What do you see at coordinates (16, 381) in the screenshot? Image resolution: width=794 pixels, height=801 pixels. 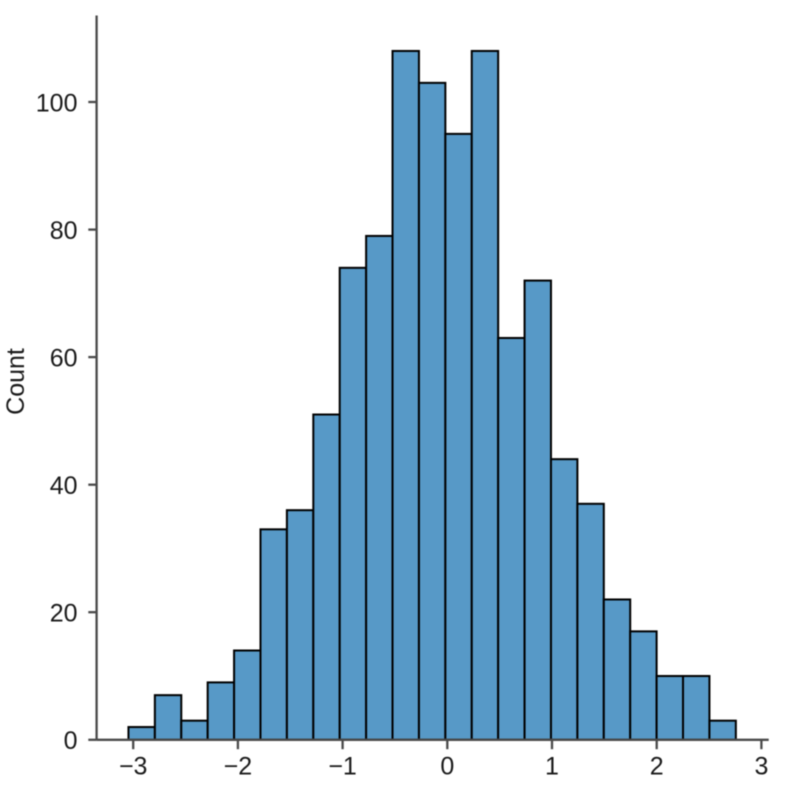 I see `svg-text: Count` at bounding box center [16, 381].